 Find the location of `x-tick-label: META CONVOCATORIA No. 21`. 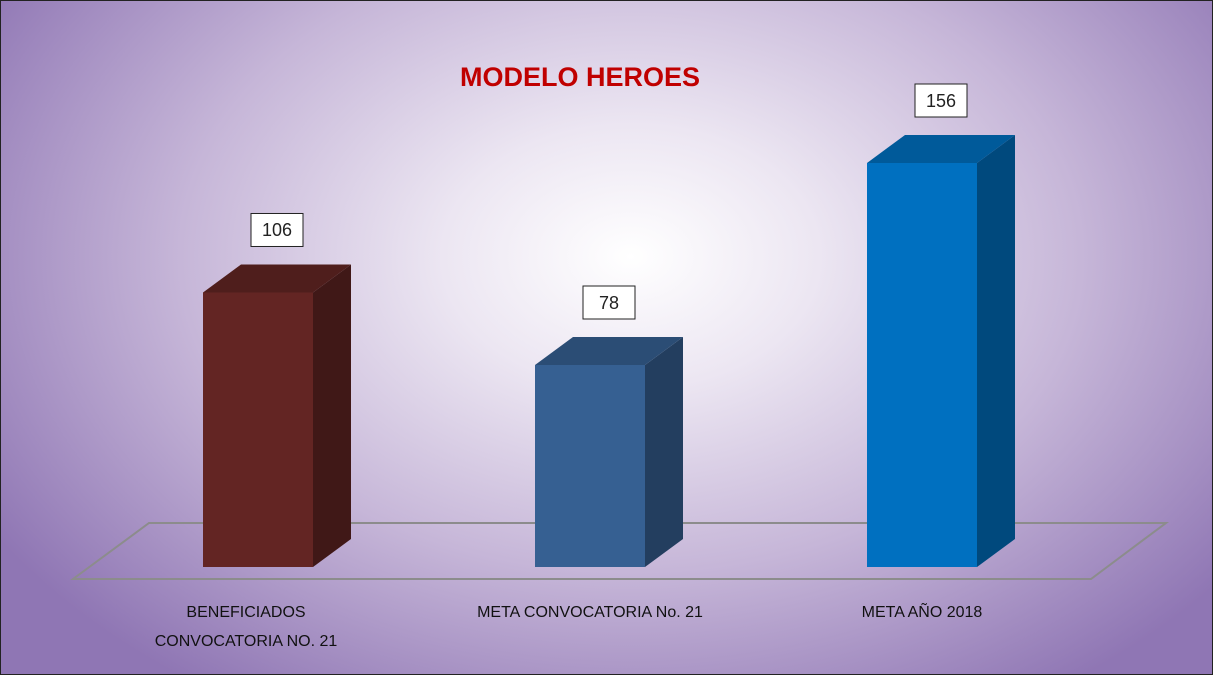

x-tick-label: META CONVOCATORIA No. 21 is located at coordinates (590, 612).